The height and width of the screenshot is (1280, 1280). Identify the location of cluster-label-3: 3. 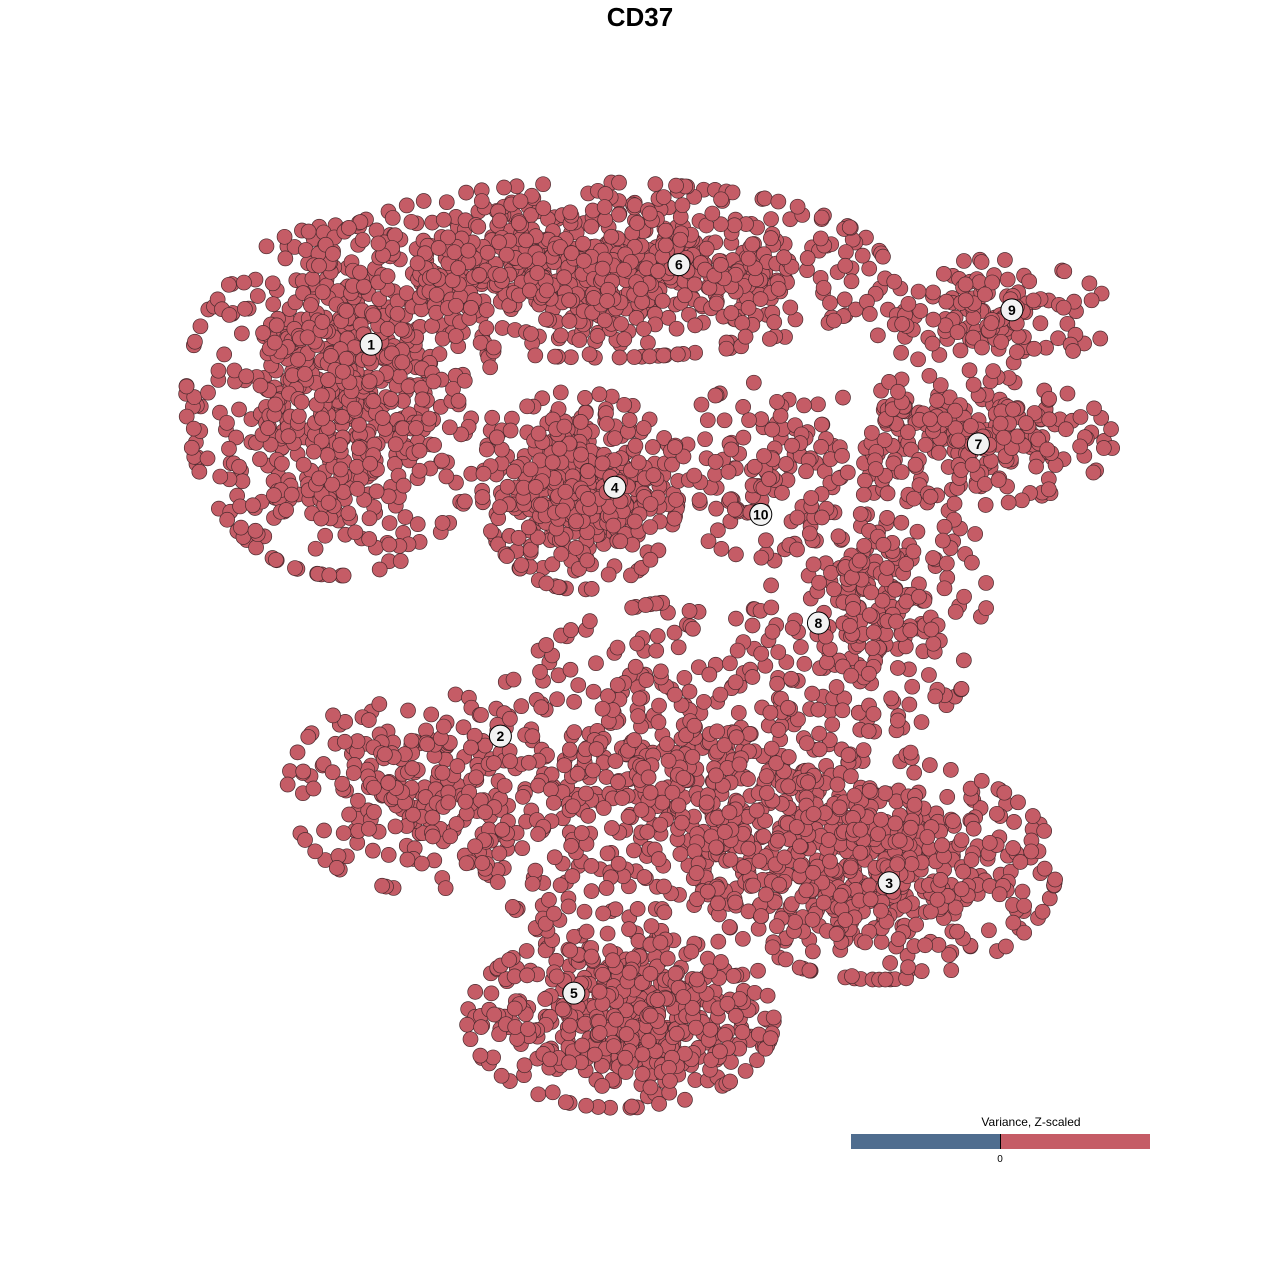
(889, 883).